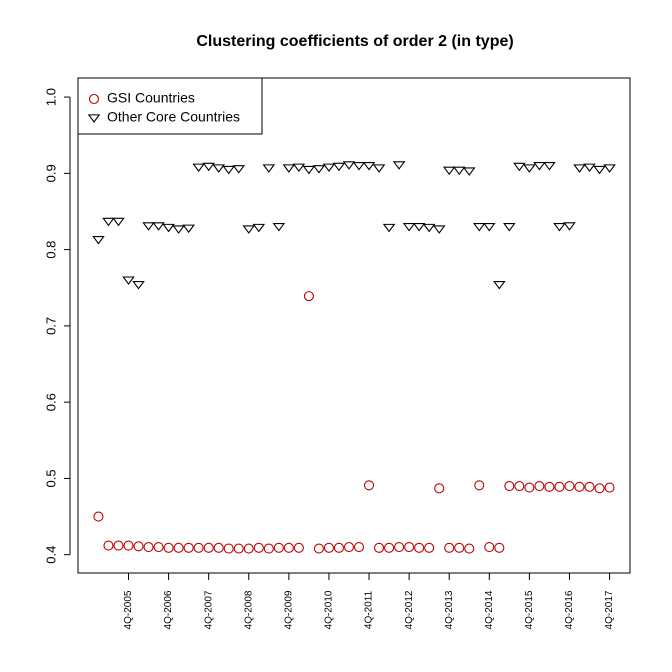 This screenshot has width=672, height=672. Describe the element at coordinates (128, 609) in the screenshot. I see `x-tick-label: 4Q-2005` at that location.